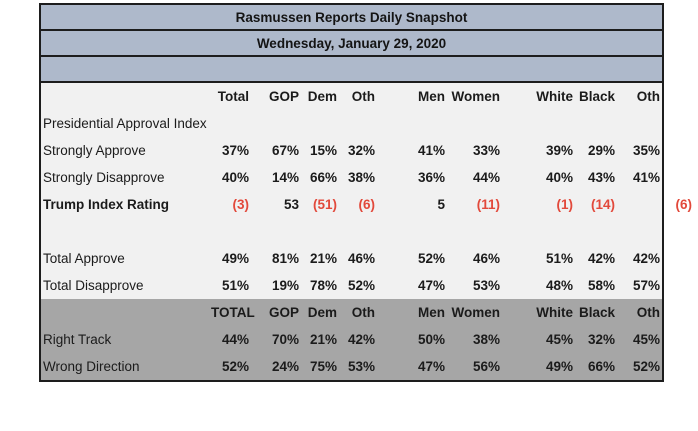 This screenshot has height=431, width=698. Describe the element at coordinates (241, 204) in the screenshot. I see `value-text: (3)` at that location.